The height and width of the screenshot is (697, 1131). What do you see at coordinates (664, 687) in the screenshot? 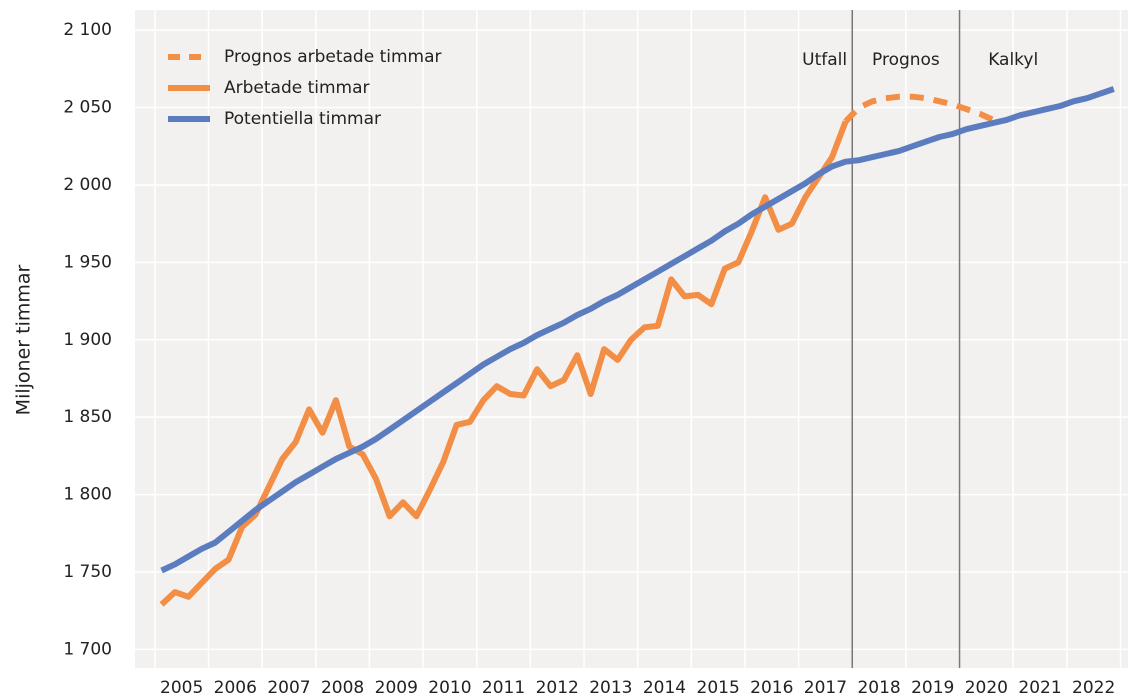
I see `x-tick-label: 2014` at bounding box center [664, 687].